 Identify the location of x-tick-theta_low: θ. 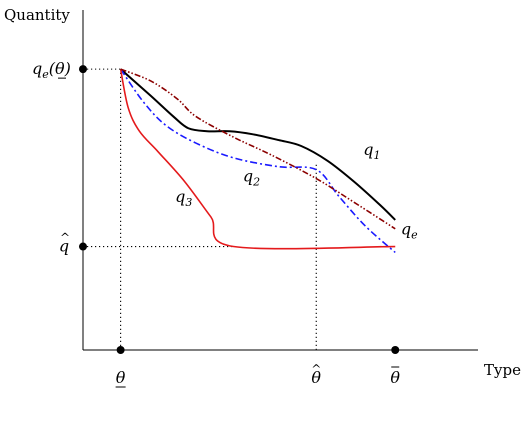
(121, 377).